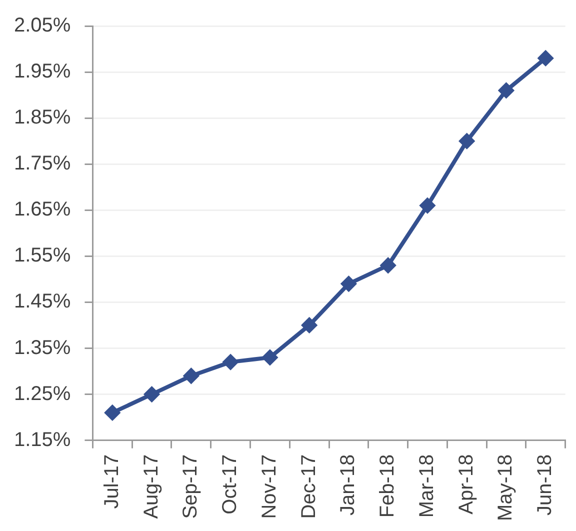 The image size is (576, 531). I want to click on y-tick-label: 1.85%, so click(42, 117).